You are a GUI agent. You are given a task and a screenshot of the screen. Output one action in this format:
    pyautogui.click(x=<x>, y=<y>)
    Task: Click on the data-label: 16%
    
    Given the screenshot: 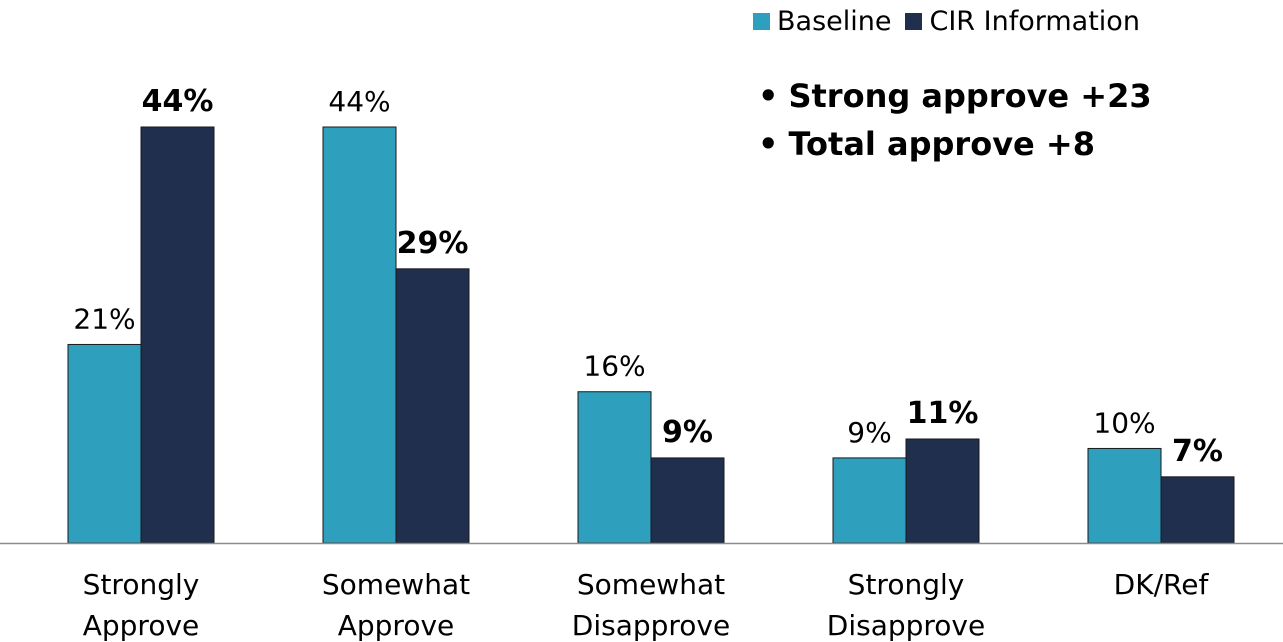 What is the action you would take?
    pyautogui.click(x=614, y=366)
    